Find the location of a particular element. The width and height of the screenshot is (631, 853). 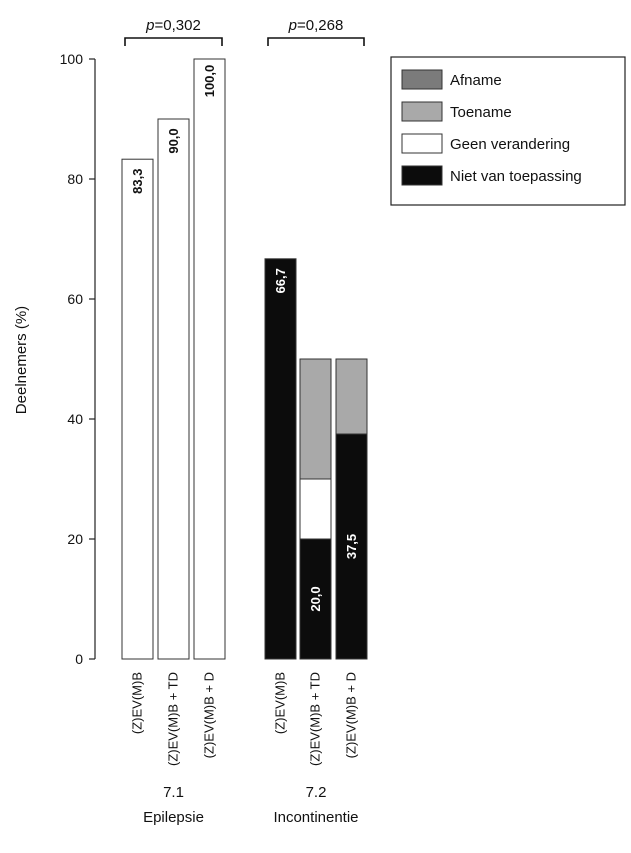

data-label: 20,0 is located at coordinates (315, 598).